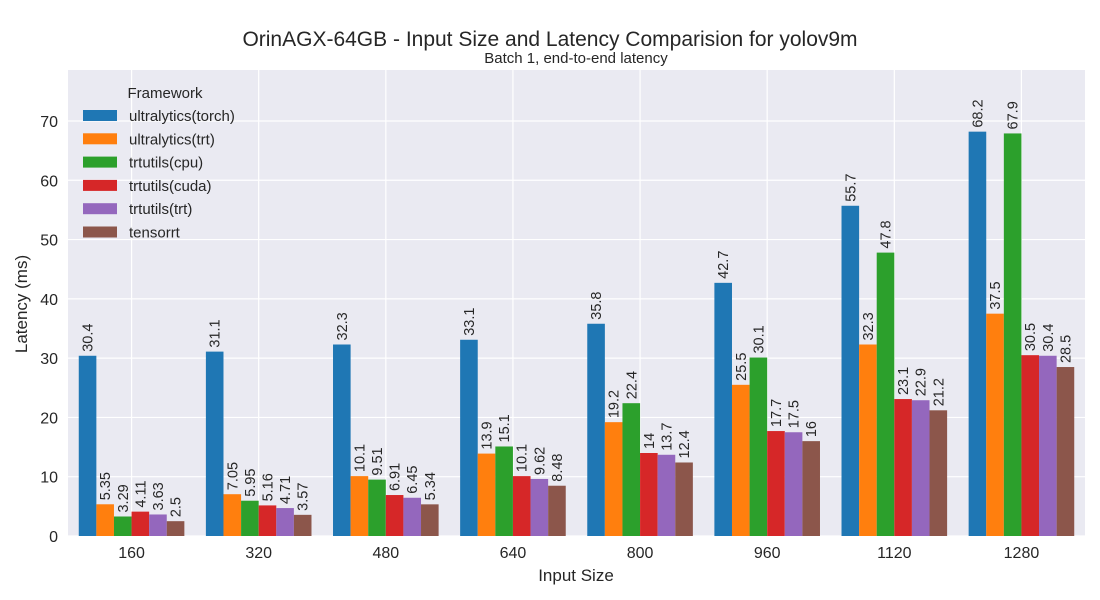  What do you see at coordinates (795, 414) in the screenshot?
I see `bar-value-label: 17.5` at bounding box center [795, 414].